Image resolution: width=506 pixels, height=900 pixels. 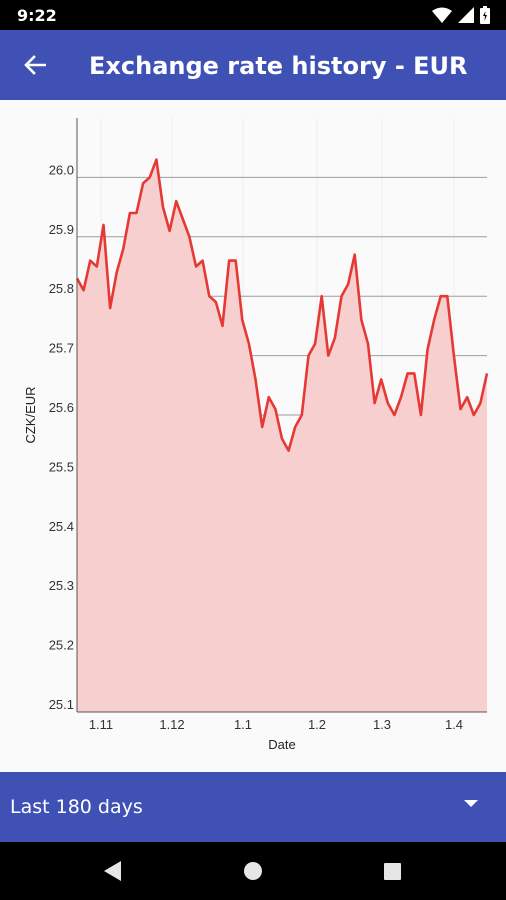 I want to click on back-button, so click(x=35, y=65).